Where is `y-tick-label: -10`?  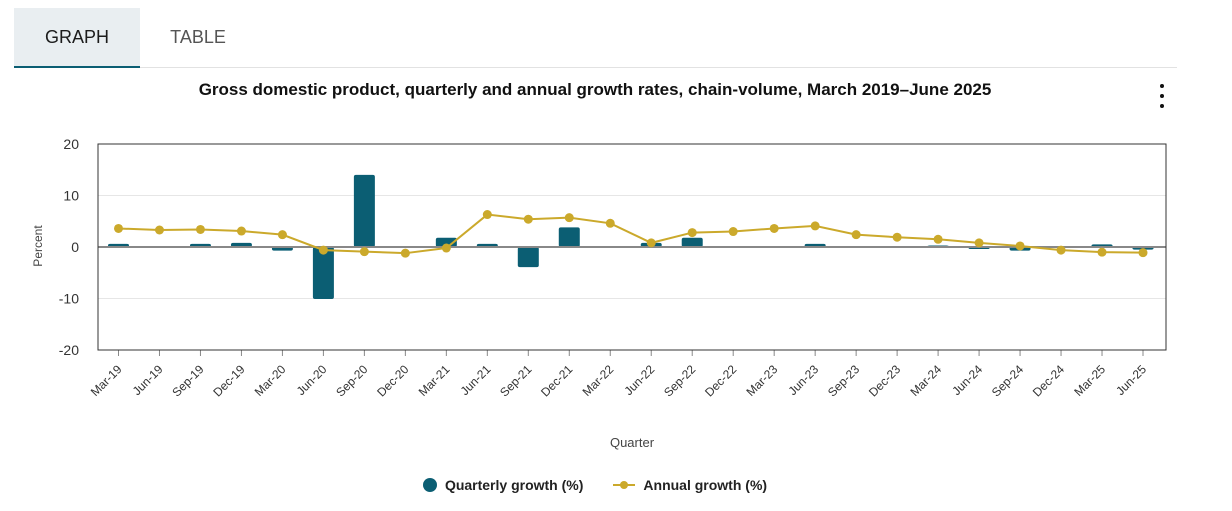 y-tick-label: -10 is located at coordinates (69, 299).